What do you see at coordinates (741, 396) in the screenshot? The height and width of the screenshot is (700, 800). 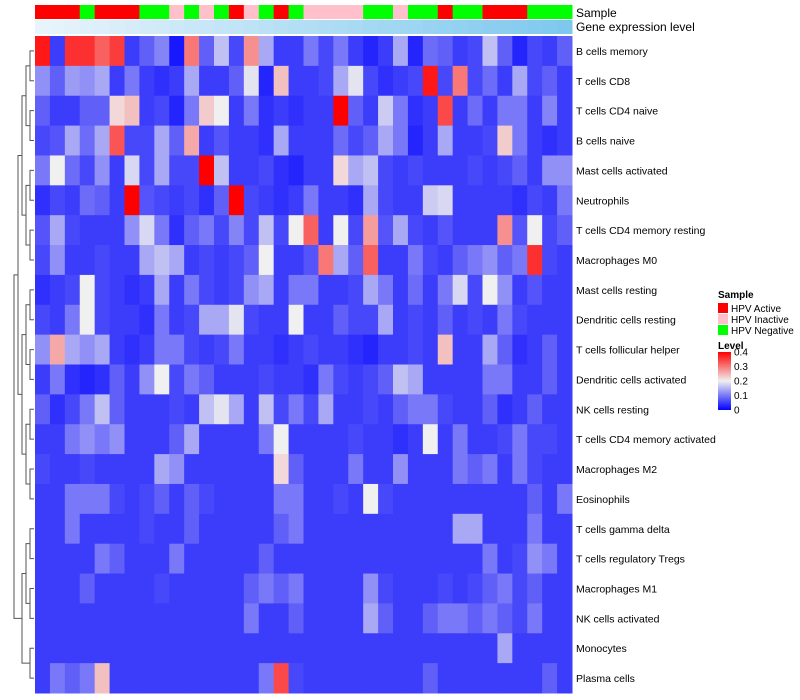 I see `level-scale-tick: 0.1` at bounding box center [741, 396].